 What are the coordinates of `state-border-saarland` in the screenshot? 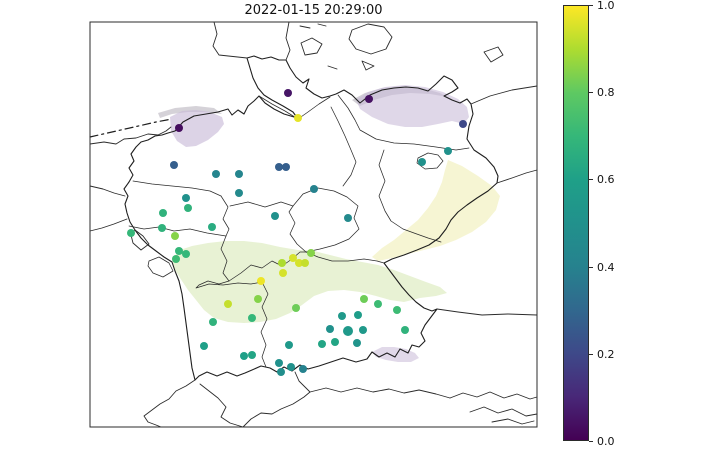 It's located at (160, 267).